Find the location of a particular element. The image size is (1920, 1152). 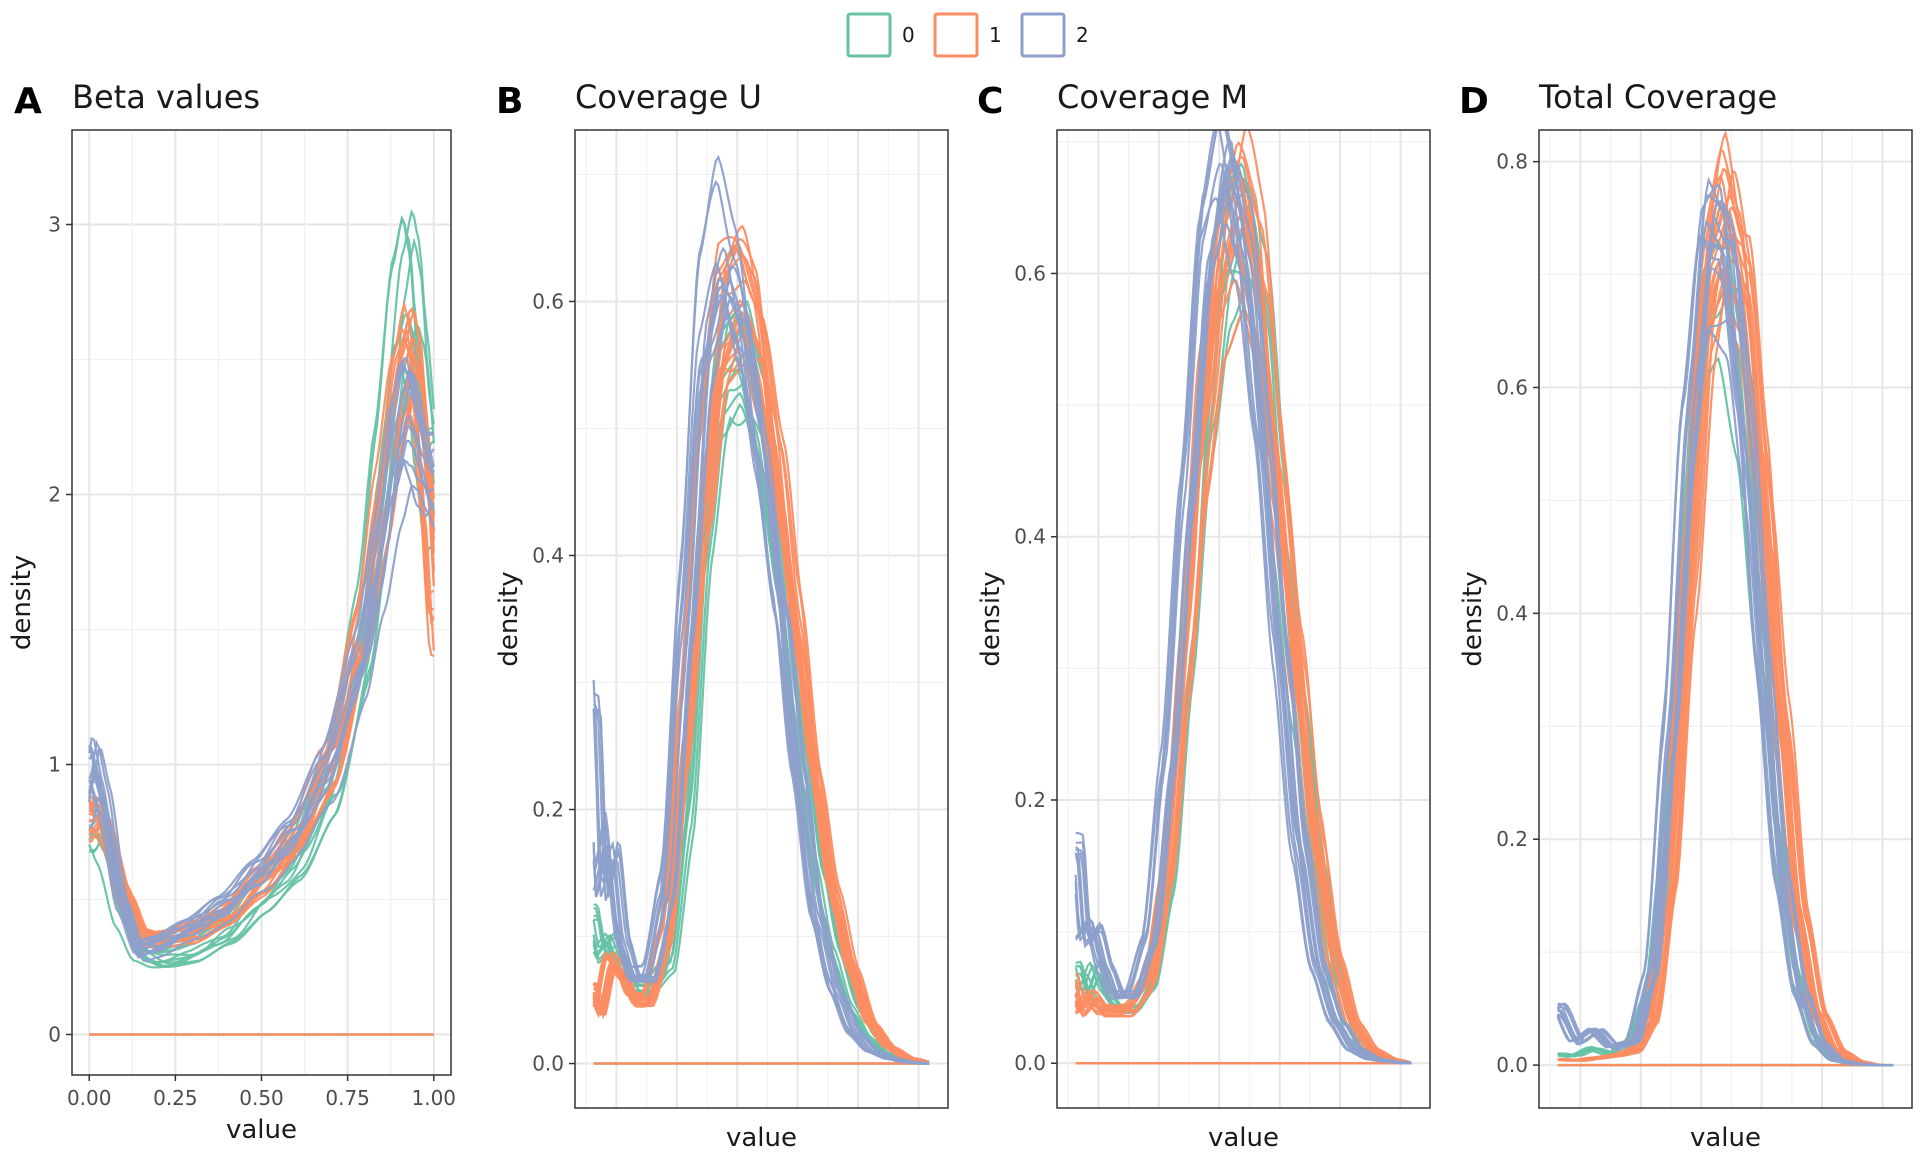

panel-letter: B is located at coordinates (509, 101).